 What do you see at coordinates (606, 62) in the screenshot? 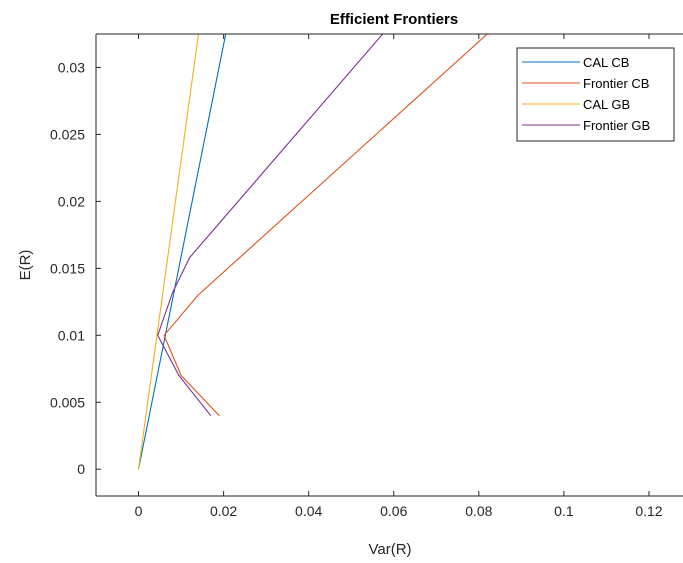
I see `legend-label: CAL CB` at bounding box center [606, 62].